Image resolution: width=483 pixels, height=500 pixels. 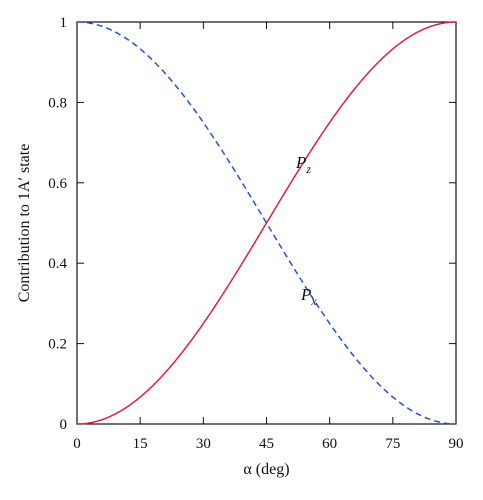 What do you see at coordinates (266, 444) in the screenshot?
I see `x-tick-label: 45` at bounding box center [266, 444].